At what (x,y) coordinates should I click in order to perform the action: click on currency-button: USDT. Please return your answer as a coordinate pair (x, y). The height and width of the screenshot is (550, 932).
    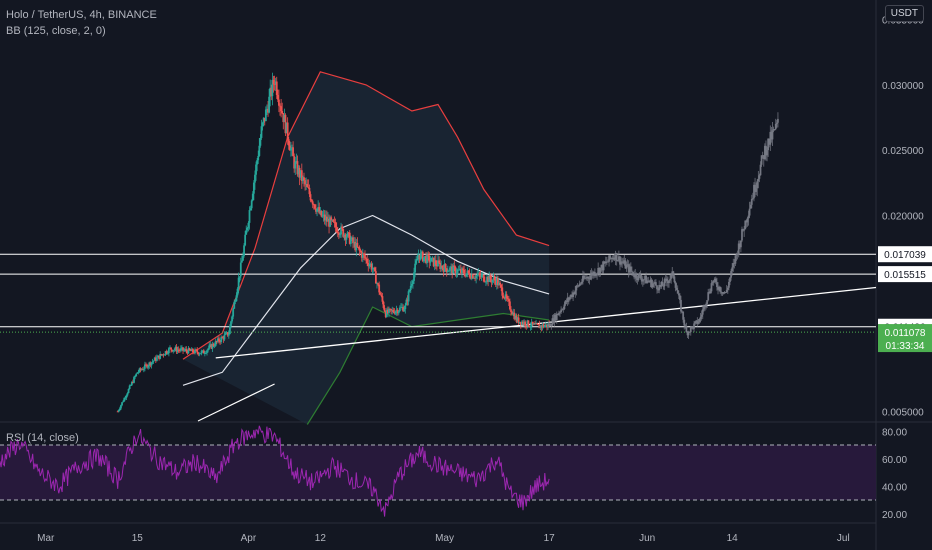
    Looking at the image, I should click on (904, 13).